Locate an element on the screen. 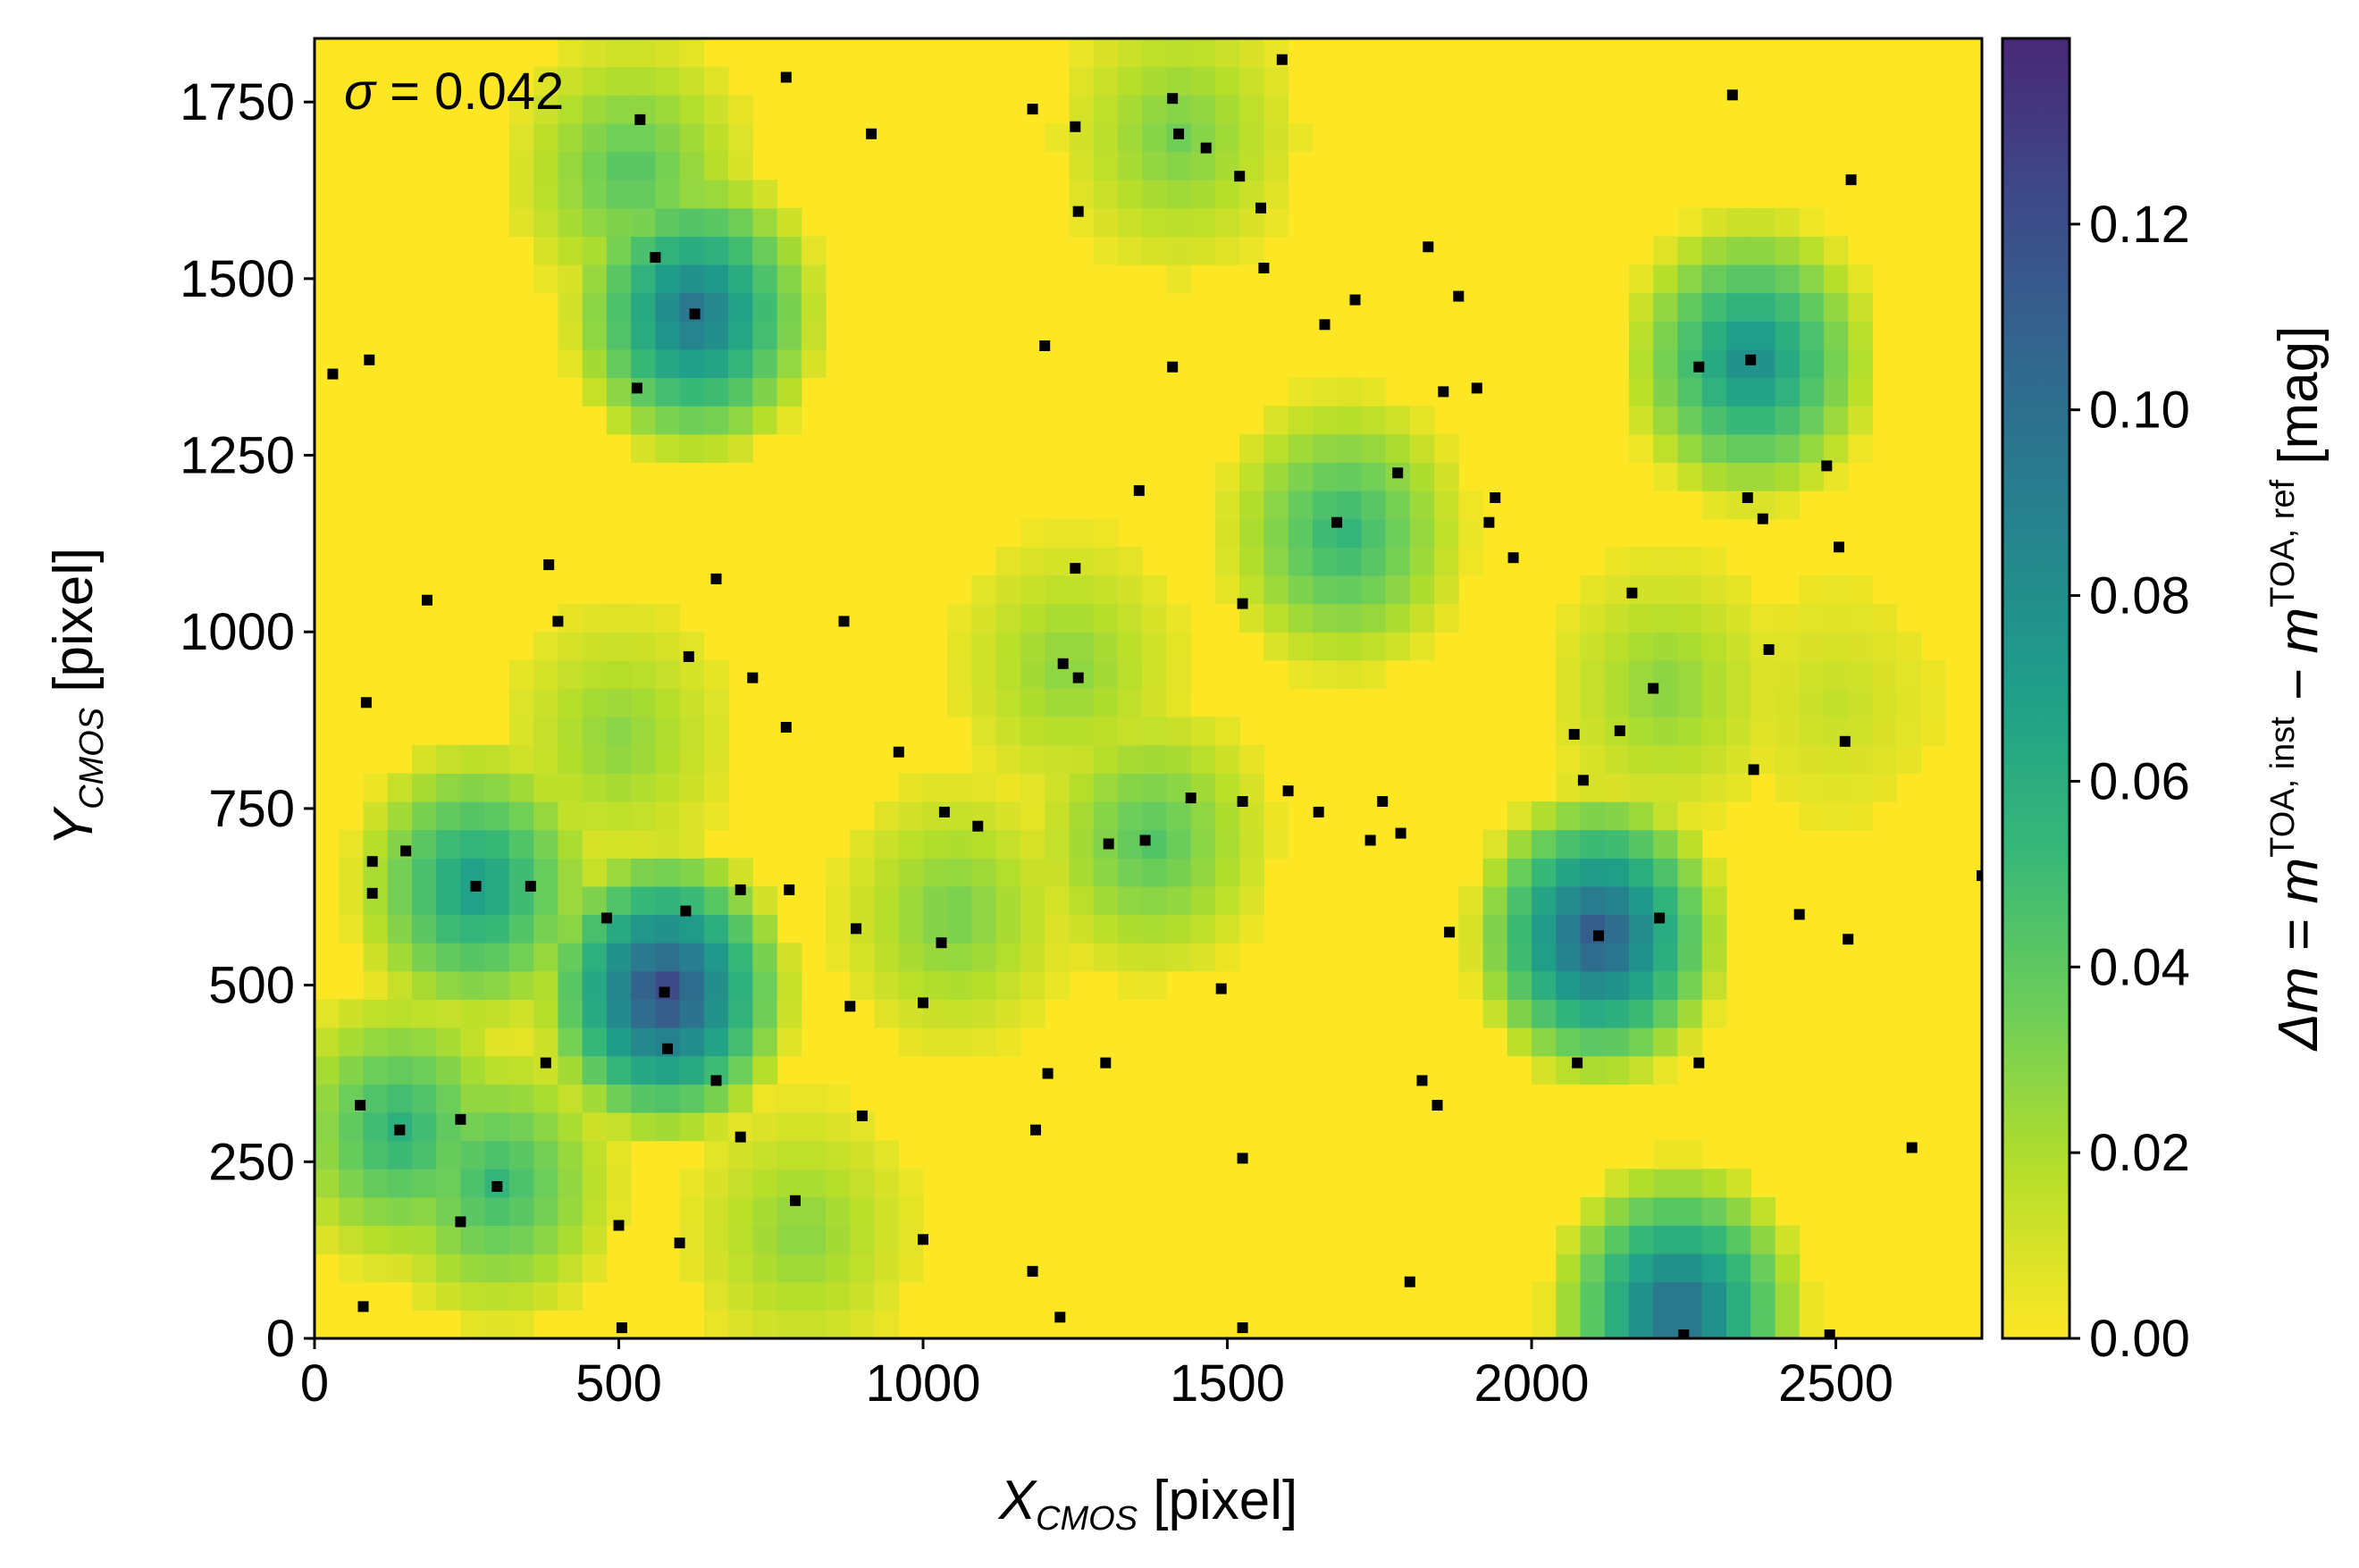  x-tick-label: 0 is located at coordinates (314, 1383).